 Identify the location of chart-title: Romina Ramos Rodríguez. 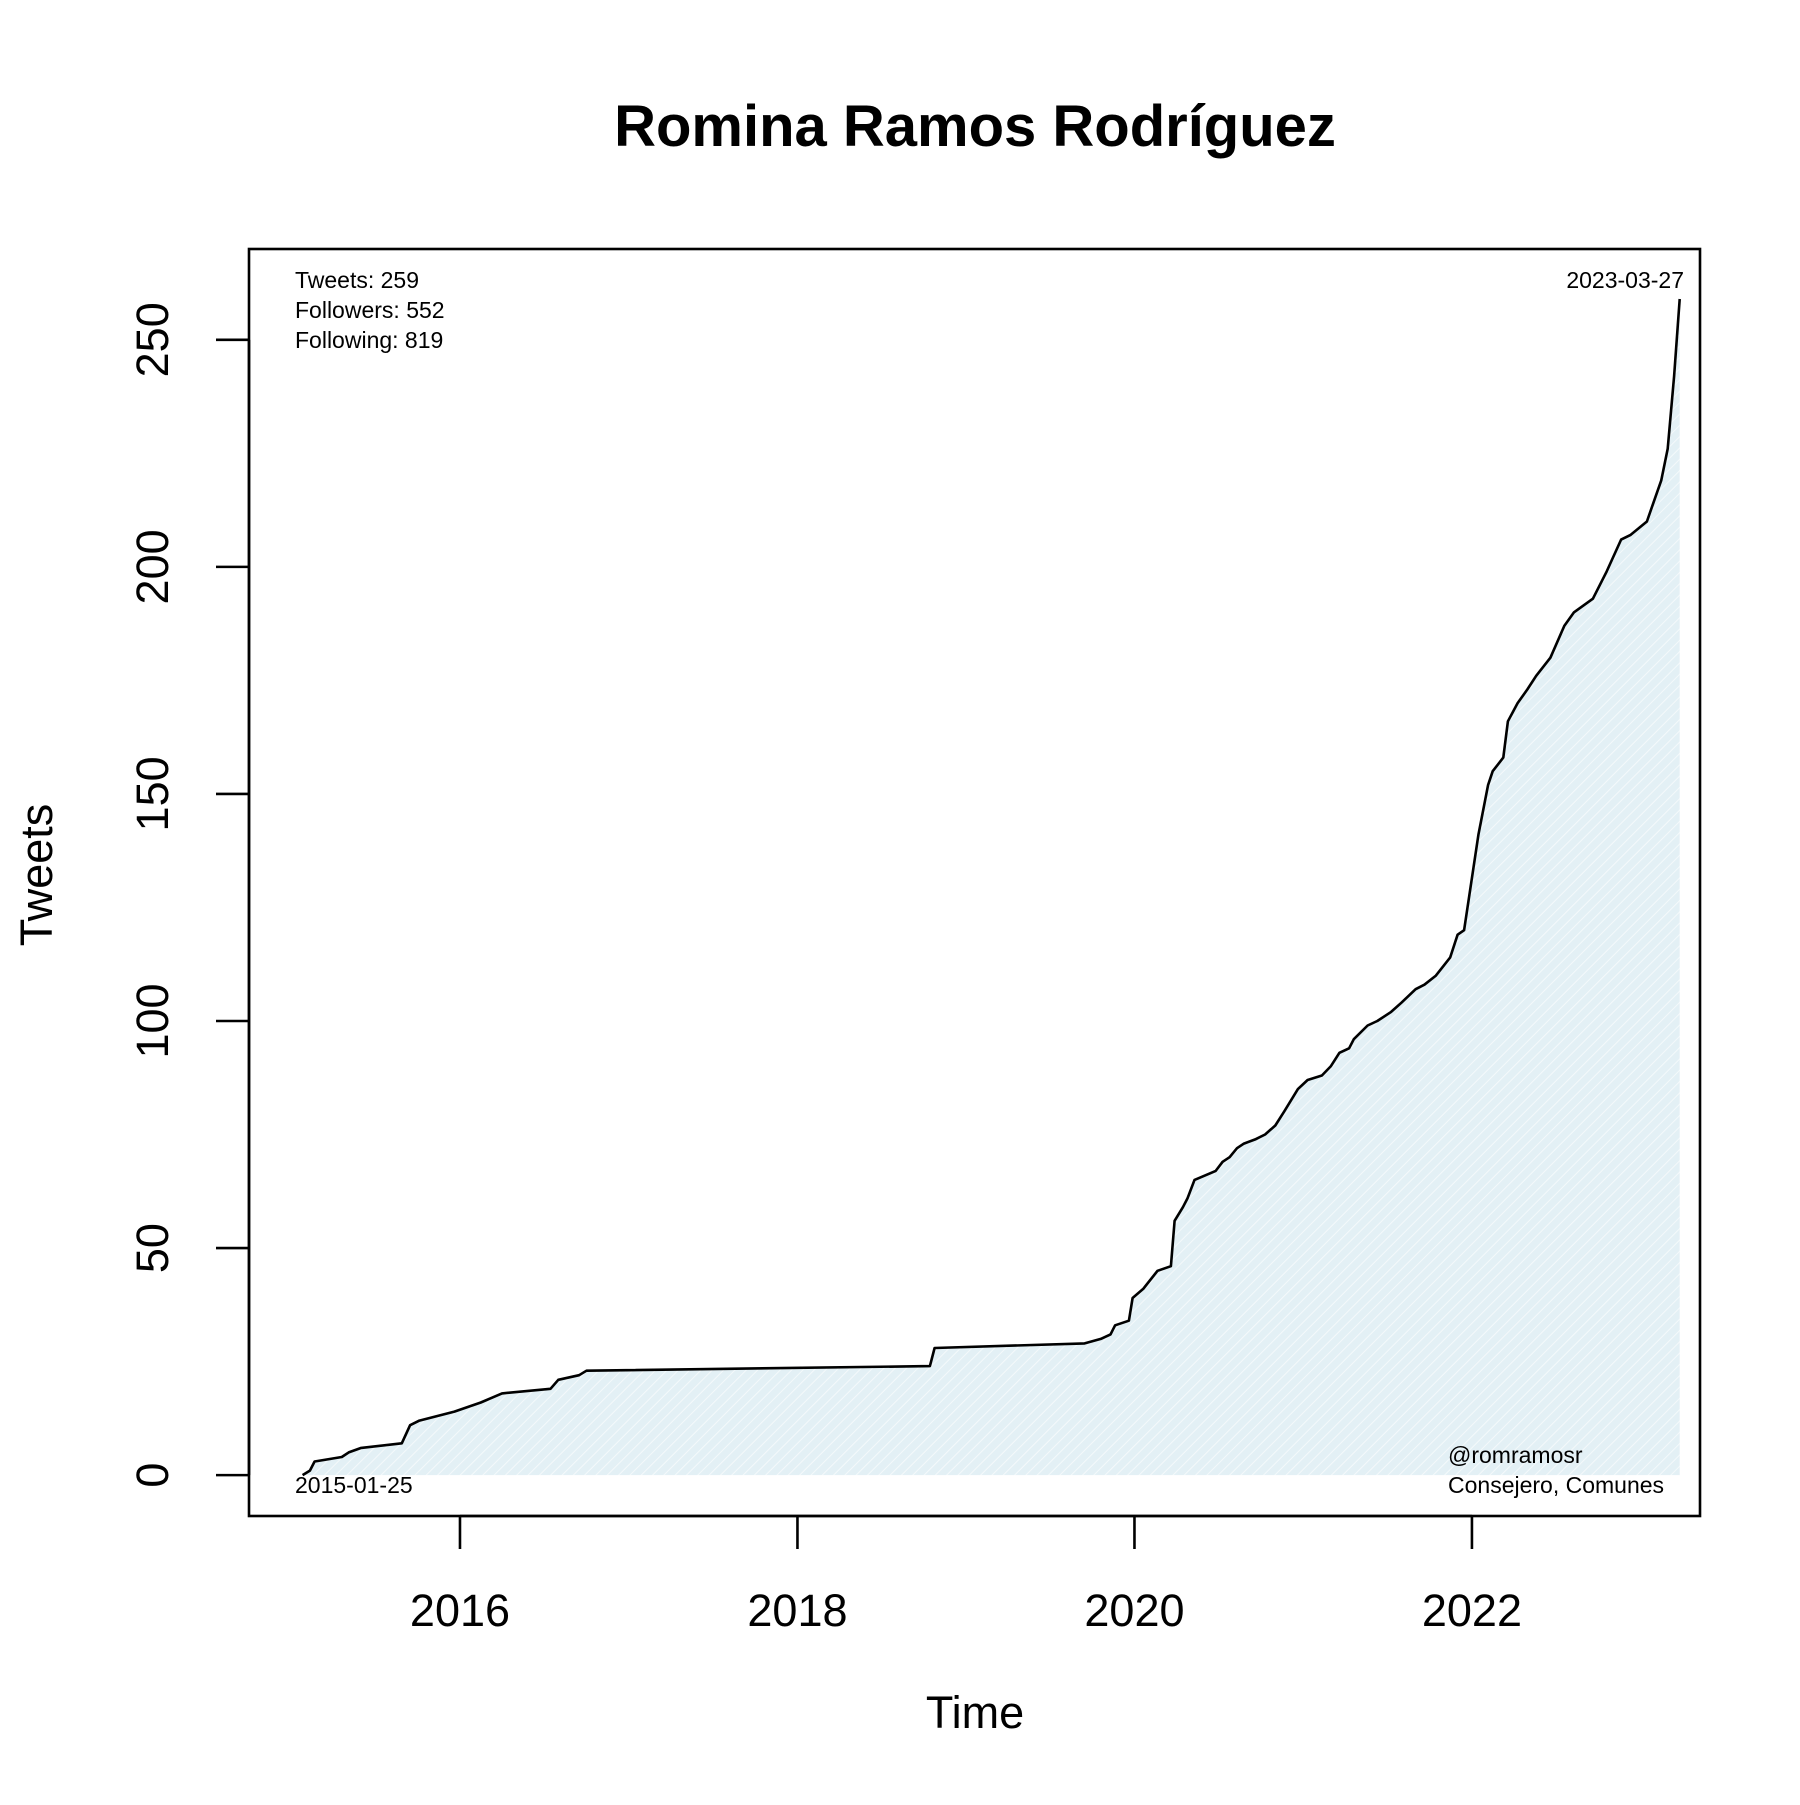
(975, 126).